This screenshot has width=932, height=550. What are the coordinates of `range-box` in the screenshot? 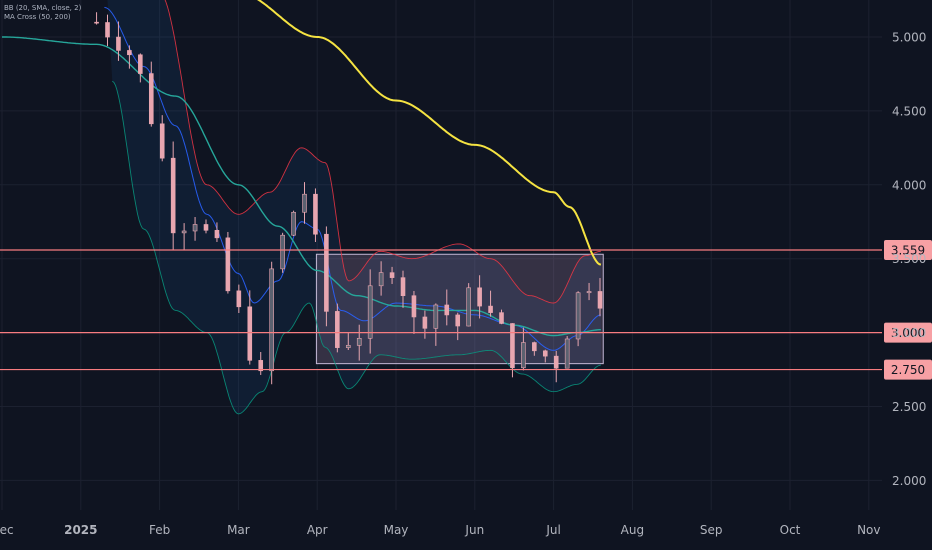 It's located at (459, 309).